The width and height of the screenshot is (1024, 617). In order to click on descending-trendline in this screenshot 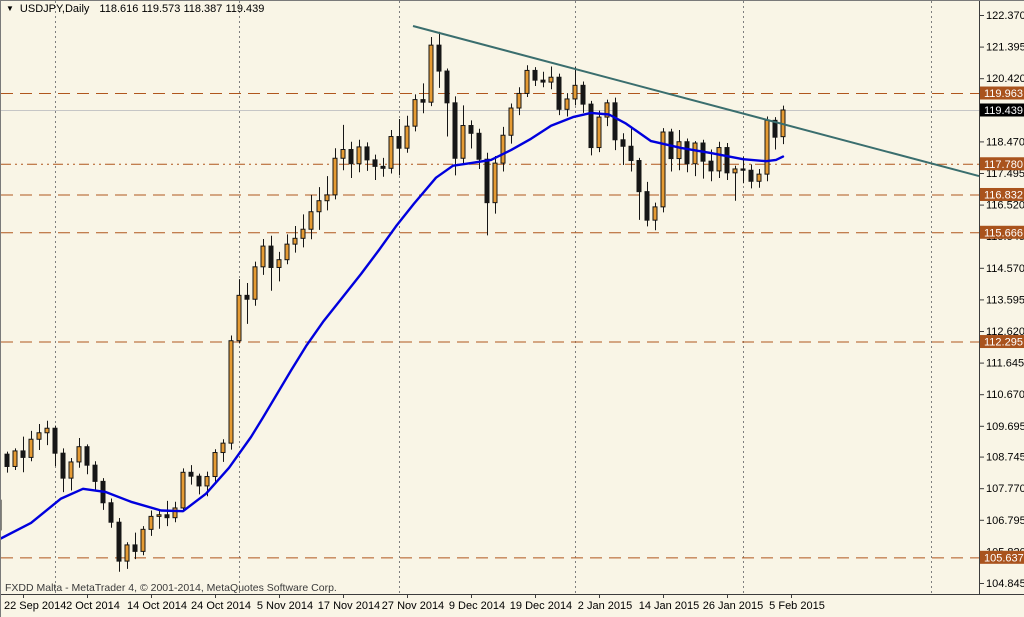, I will do `click(696, 101)`.